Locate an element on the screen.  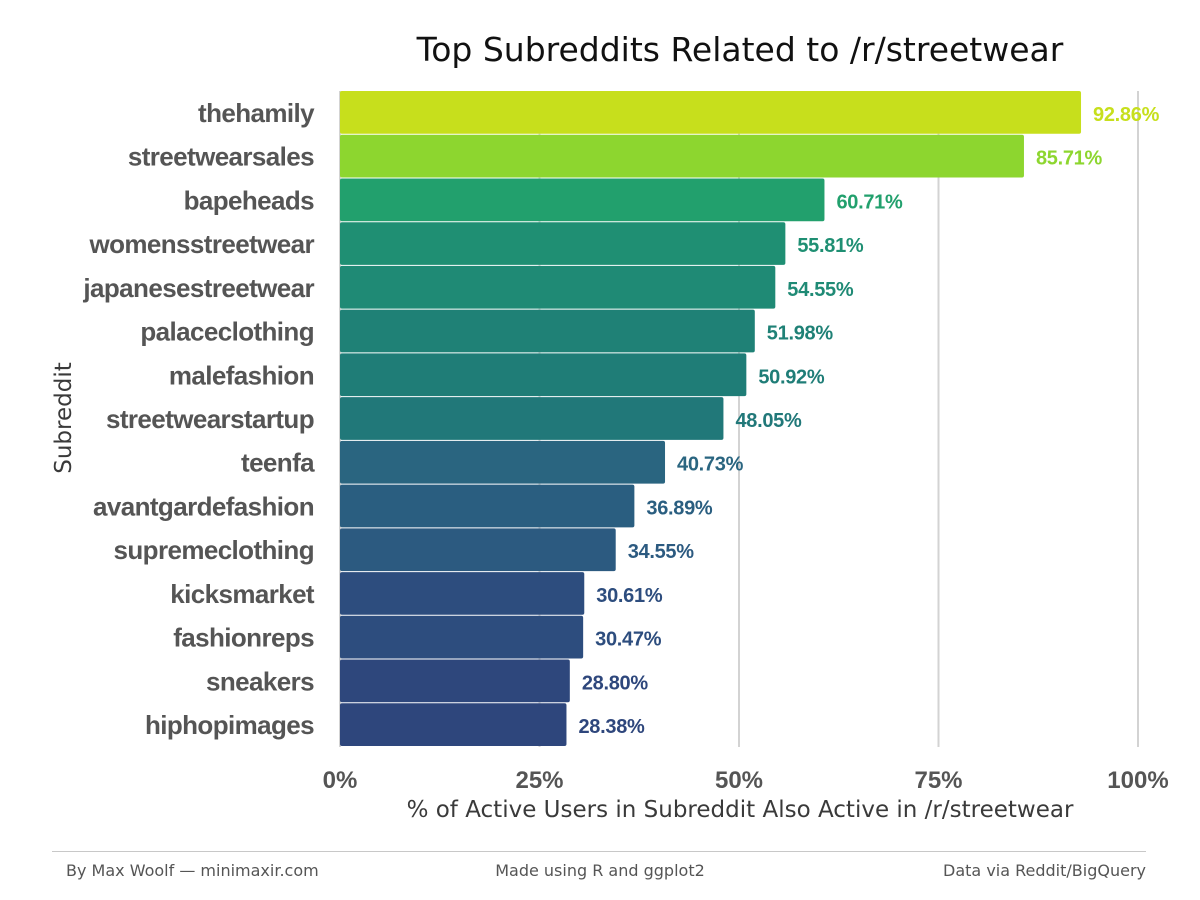
category-label: thehamily is located at coordinates (256, 113).